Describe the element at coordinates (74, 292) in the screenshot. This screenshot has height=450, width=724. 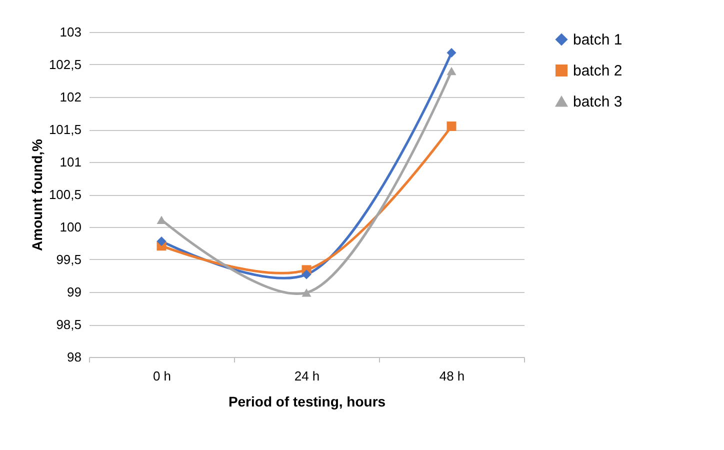
I see `y-tick-label: 99` at that location.